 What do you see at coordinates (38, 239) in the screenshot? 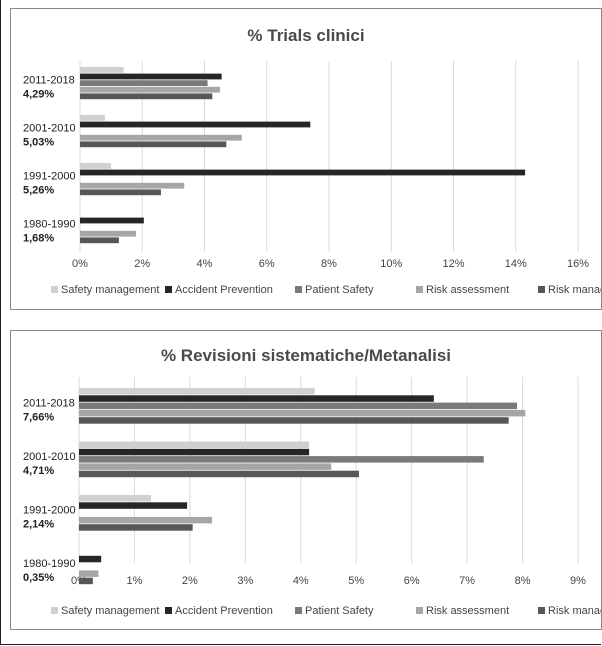
I see `category-total-label: 1,68%` at bounding box center [38, 239].